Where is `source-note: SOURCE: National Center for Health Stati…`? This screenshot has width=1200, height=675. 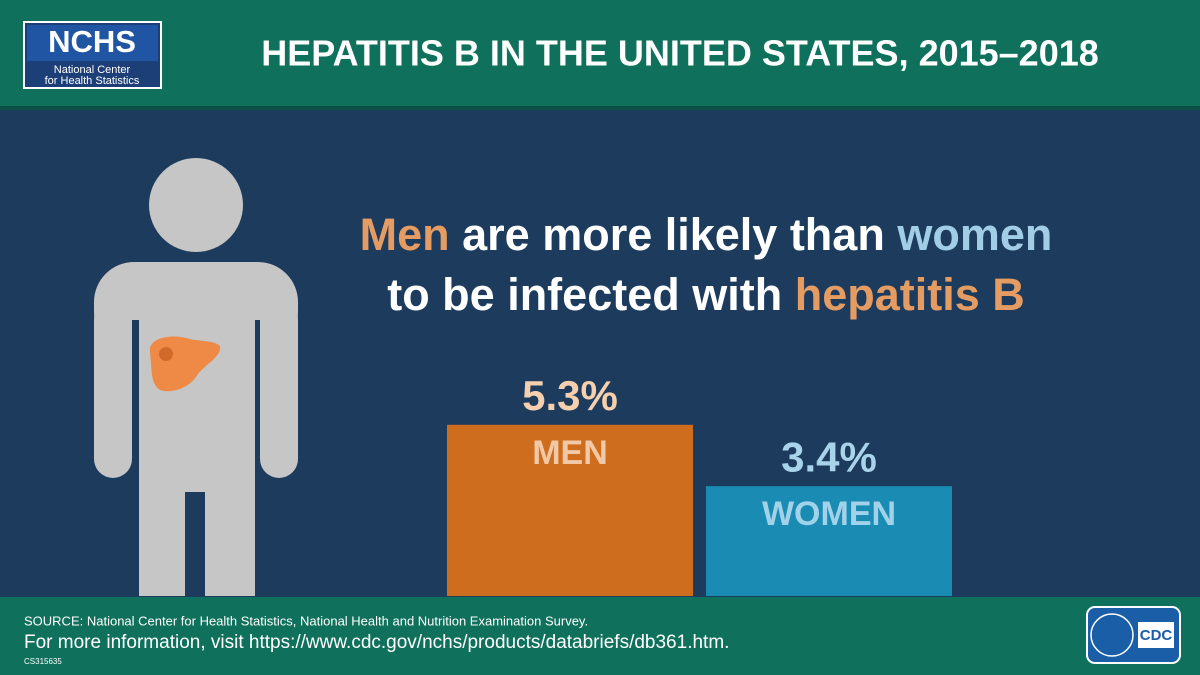 source-note: SOURCE: National Center for Health Stati… is located at coordinates (306, 620).